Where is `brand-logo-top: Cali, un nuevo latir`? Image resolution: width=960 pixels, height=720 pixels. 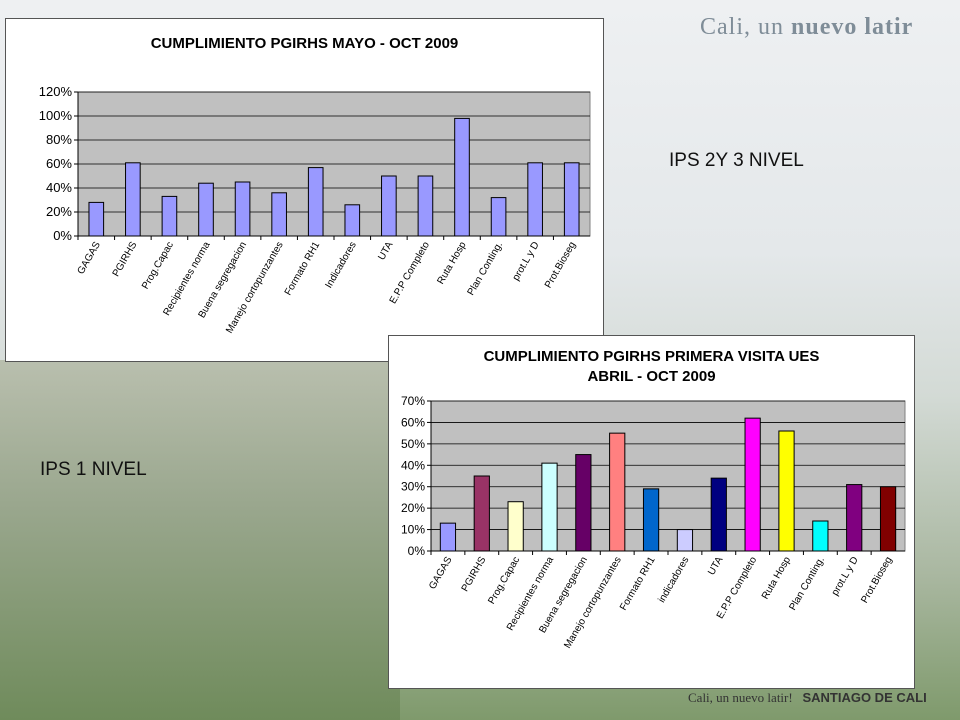
brand-logo-top: Cali, un nuevo latir is located at coordinates (830, 29).